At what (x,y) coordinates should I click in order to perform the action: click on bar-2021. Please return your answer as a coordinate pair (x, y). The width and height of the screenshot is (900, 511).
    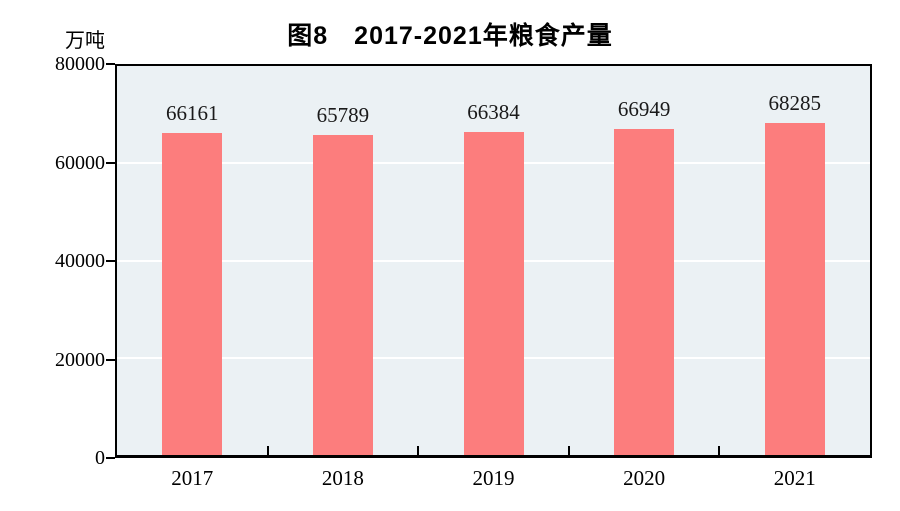
    Looking at the image, I should click on (794, 288).